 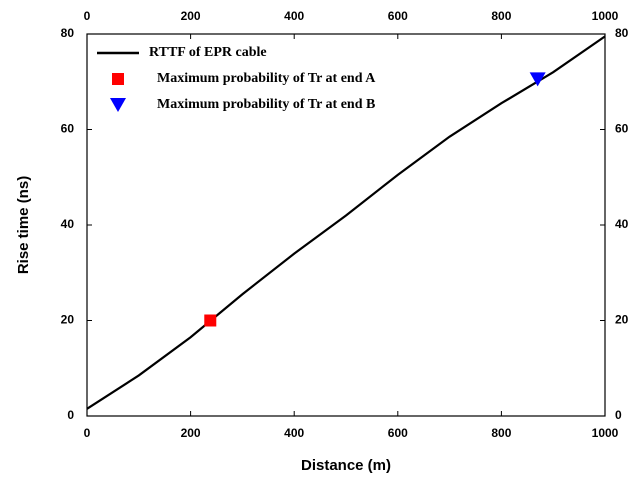 I want to click on y-tick-label: 0, so click(x=70, y=415).